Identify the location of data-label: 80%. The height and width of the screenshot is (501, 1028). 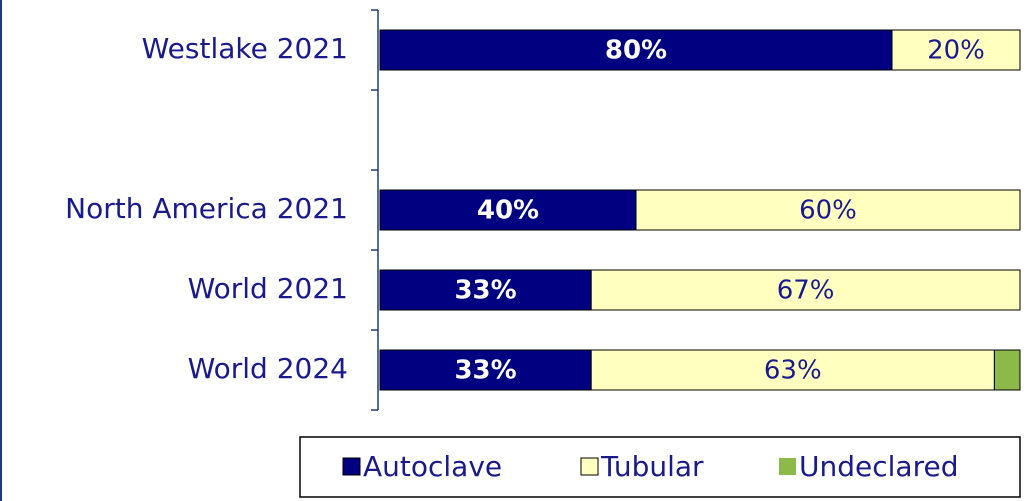
(636, 51).